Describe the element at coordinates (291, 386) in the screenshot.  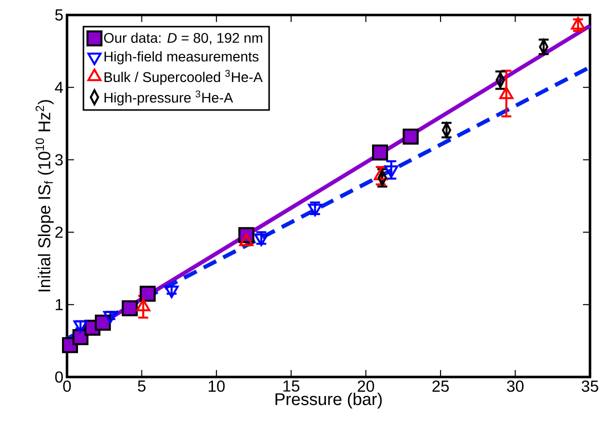
I see `x-tick-label: 15` at that location.